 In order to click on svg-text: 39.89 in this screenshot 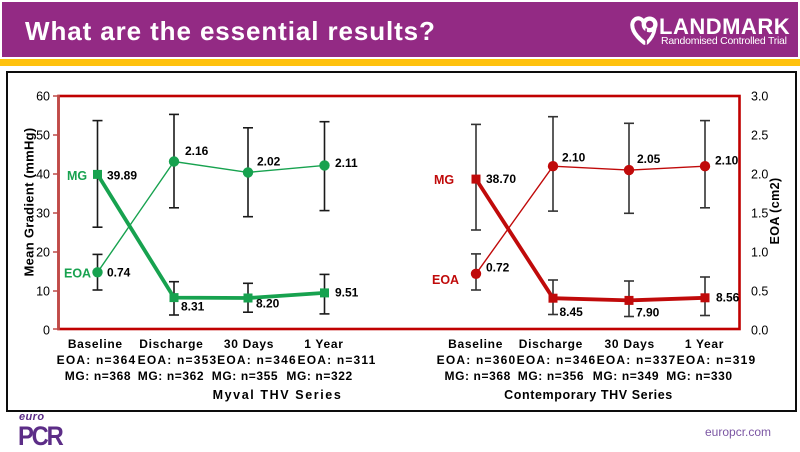, I will do `click(122, 176)`.